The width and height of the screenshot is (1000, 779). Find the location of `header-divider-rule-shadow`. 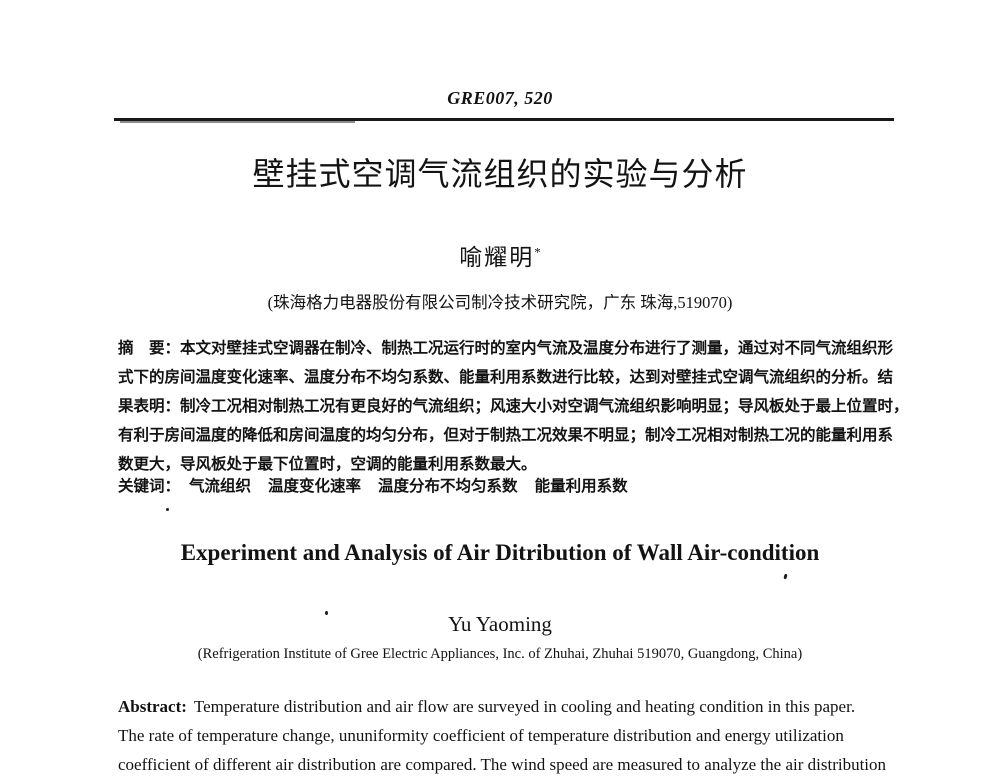

header-divider-rule-shadow is located at coordinates (237, 122).